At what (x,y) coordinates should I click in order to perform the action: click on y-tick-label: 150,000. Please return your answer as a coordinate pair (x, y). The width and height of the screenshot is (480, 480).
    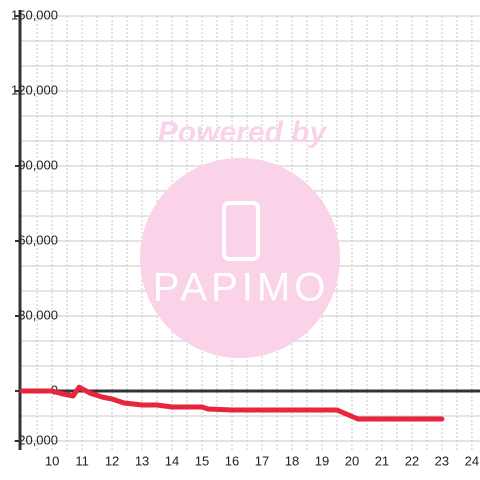
    Looking at the image, I should click on (34, 14).